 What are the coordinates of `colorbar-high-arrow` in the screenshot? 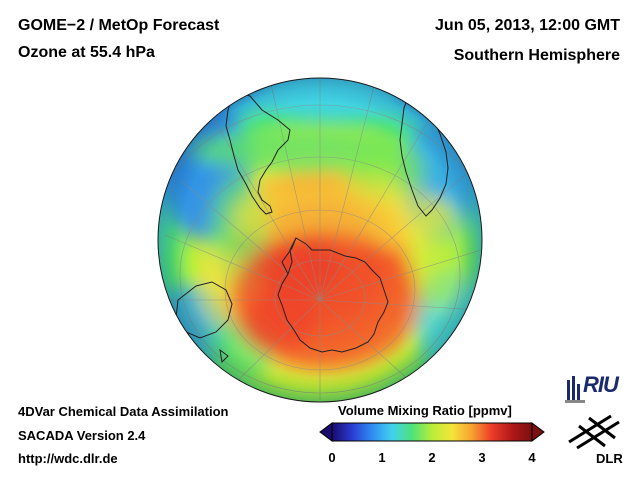 It's located at (538, 432).